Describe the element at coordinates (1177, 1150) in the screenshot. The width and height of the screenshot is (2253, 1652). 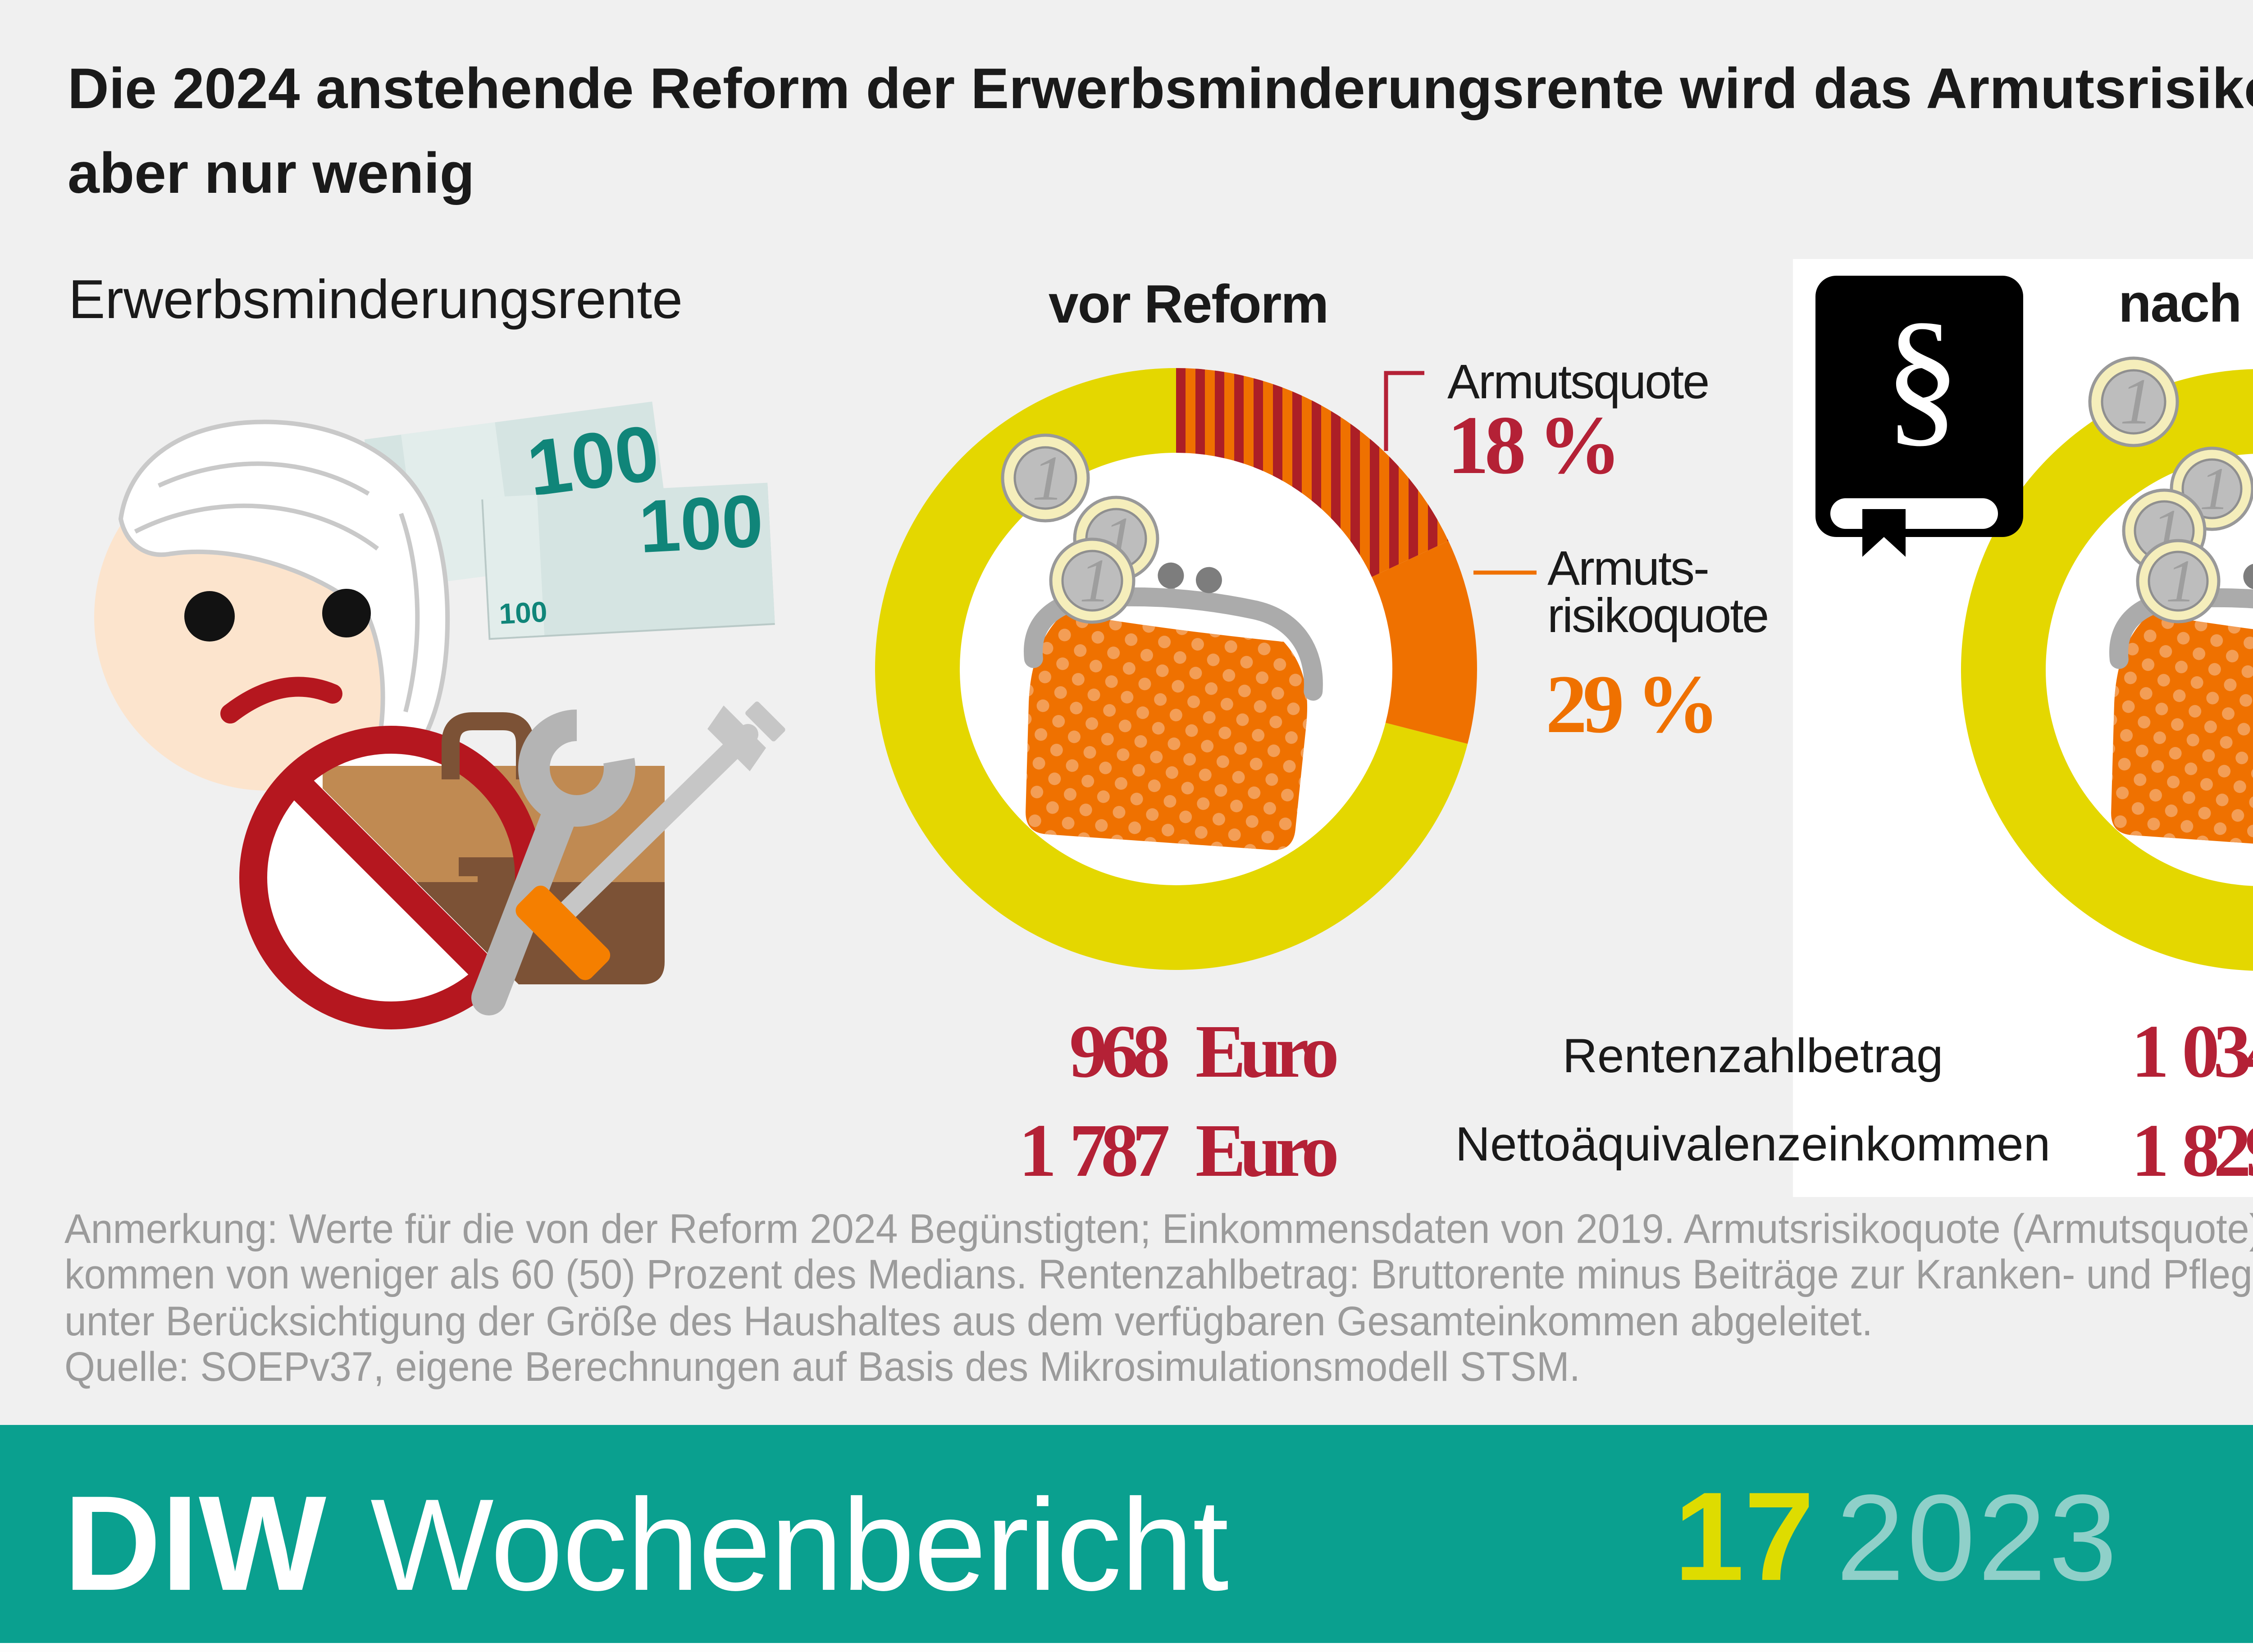
I see `svg-text: 1 787 Euro` at that location.